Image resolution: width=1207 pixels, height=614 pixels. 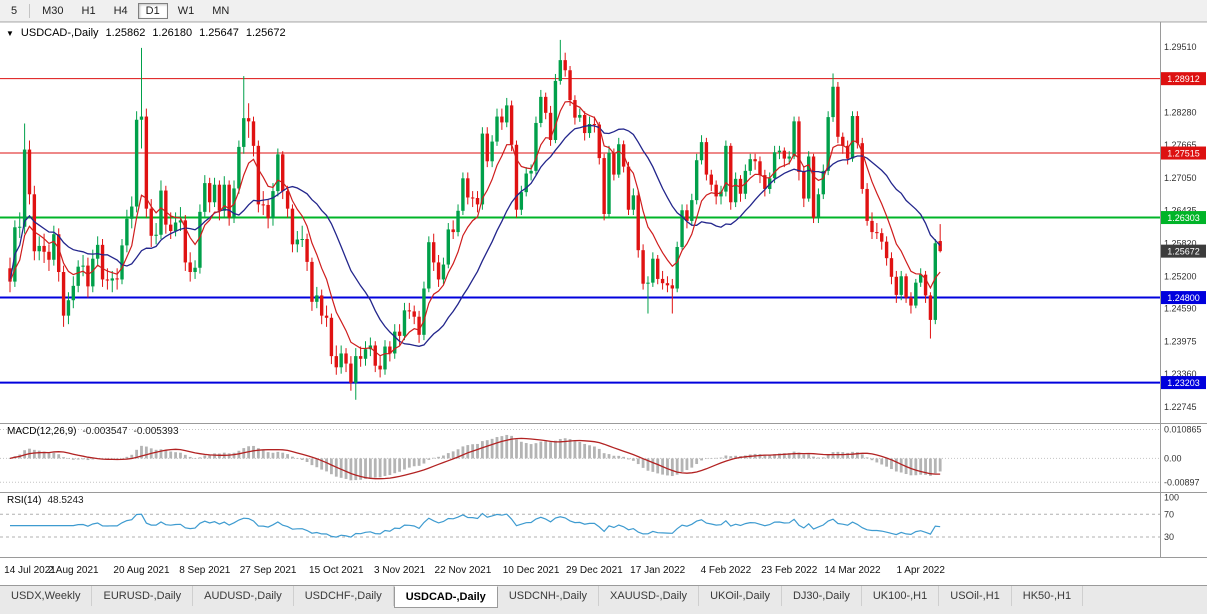 What do you see at coordinates (1171, 497) in the screenshot?
I see `rsi-axis-label: 100` at bounding box center [1171, 497].